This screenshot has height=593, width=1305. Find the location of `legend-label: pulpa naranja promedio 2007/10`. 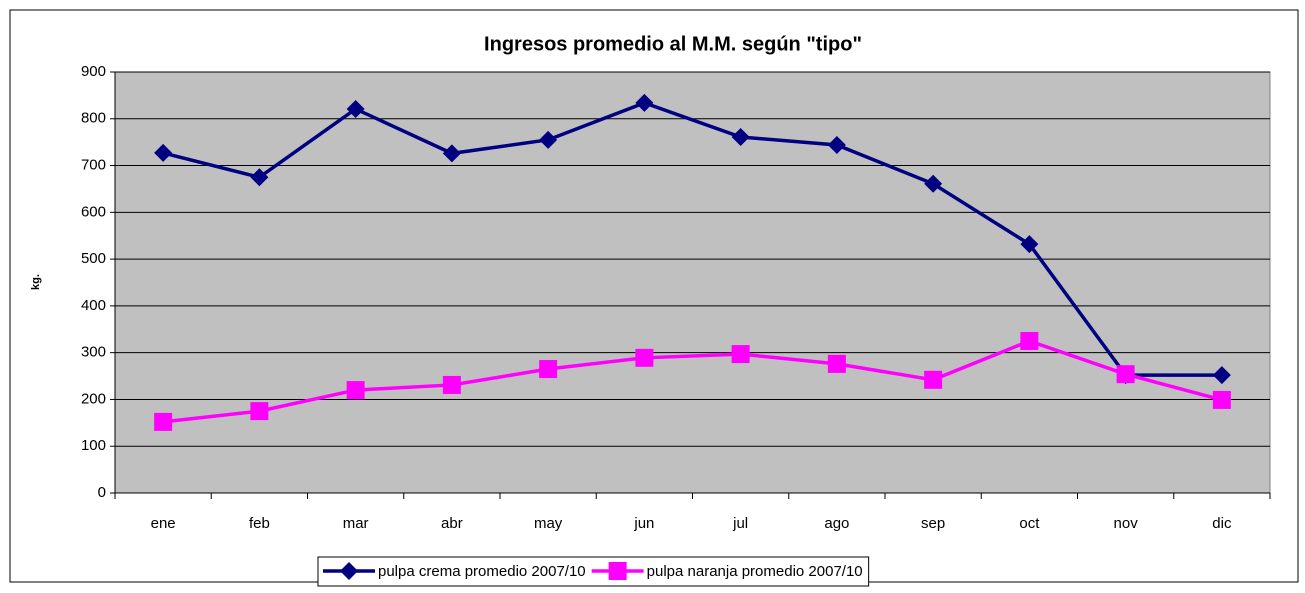

legend-label: pulpa naranja promedio 2007/10 is located at coordinates (755, 571).